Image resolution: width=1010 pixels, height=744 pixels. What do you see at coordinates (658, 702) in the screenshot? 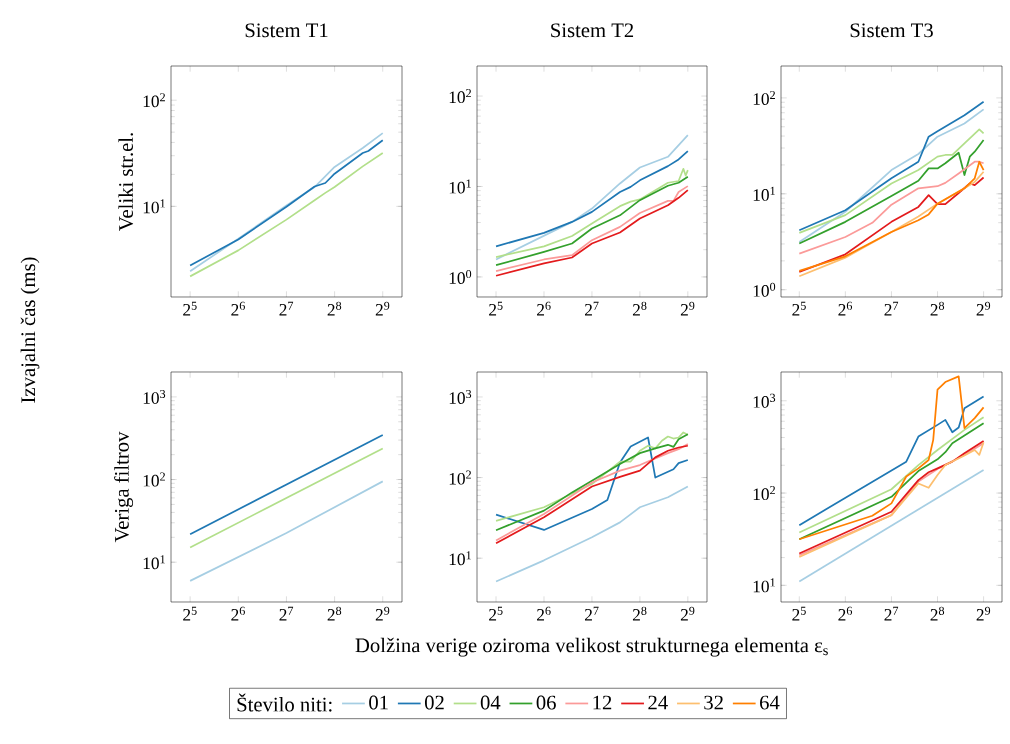
I see `legend-label: 24` at bounding box center [658, 702].